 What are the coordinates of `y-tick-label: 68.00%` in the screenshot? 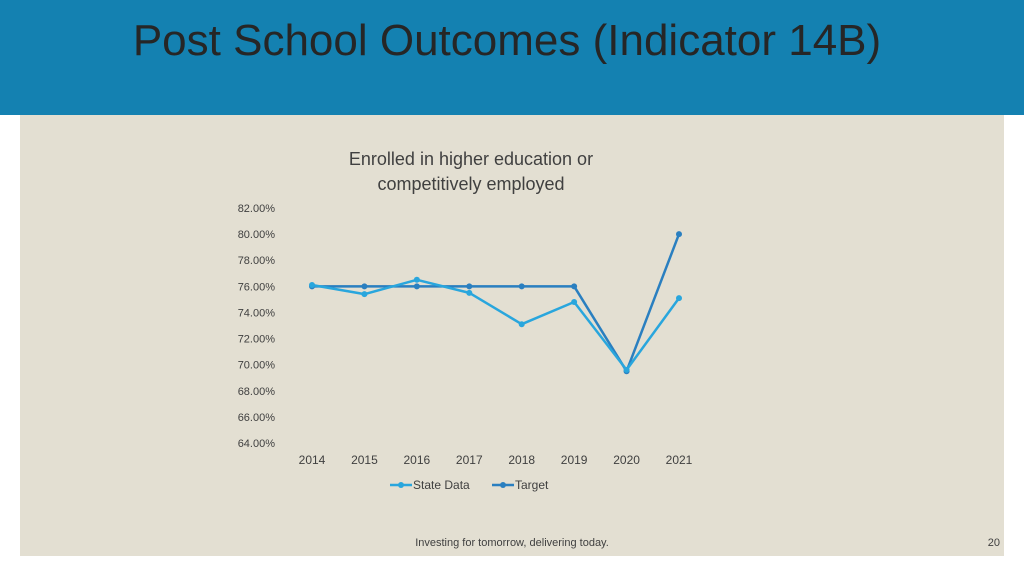 It's located at (257, 392).